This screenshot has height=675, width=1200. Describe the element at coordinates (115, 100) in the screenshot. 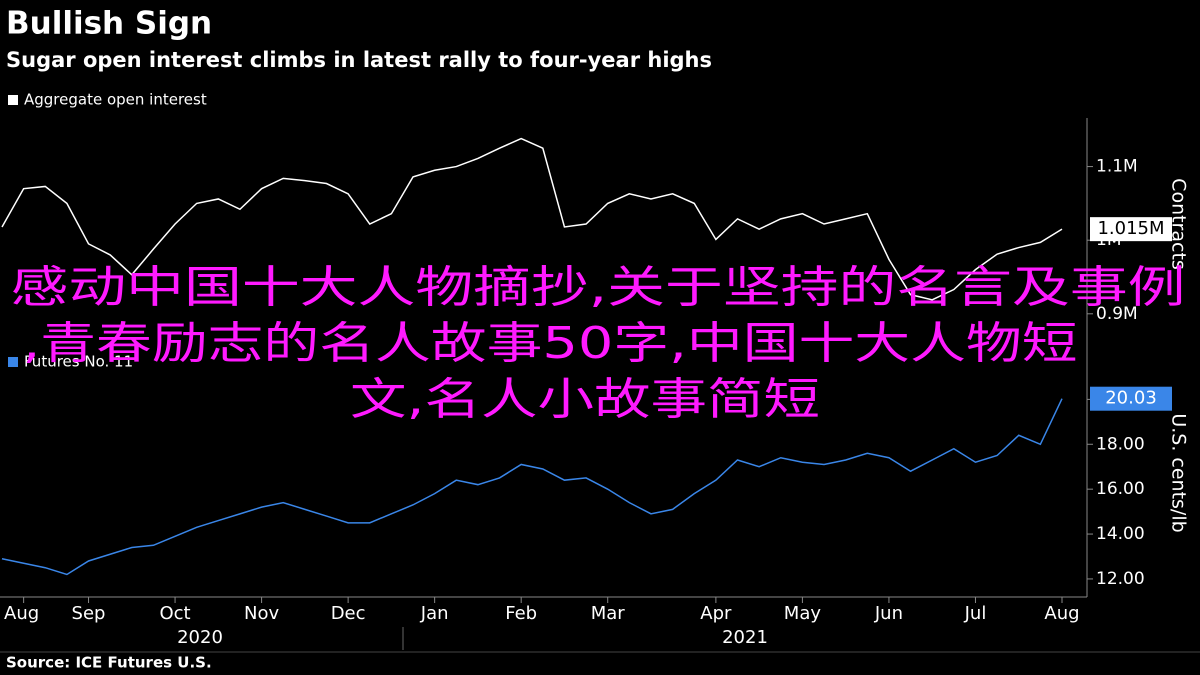

I see `legend-label: Aggregate open interest` at that location.